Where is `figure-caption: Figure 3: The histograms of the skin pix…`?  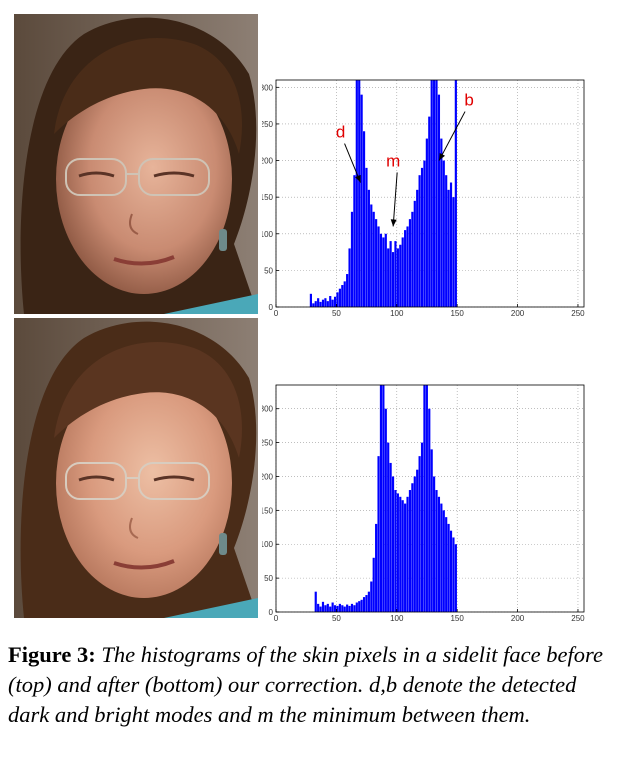
figure-caption: Figure 3: The histograms of the skin pix… is located at coordinates (310, 685).